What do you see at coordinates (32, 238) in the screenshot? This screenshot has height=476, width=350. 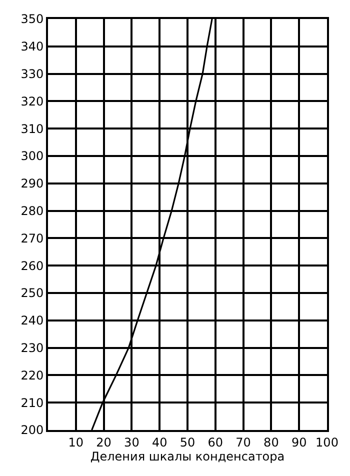 I see `y-tick-label: 270` at bounding box center [32, 238].